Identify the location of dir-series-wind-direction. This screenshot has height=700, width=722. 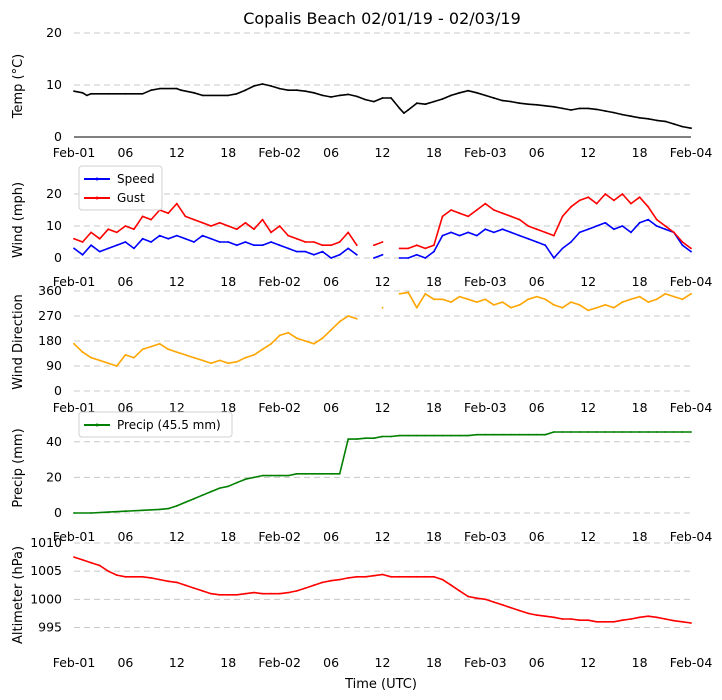
(382, 329).